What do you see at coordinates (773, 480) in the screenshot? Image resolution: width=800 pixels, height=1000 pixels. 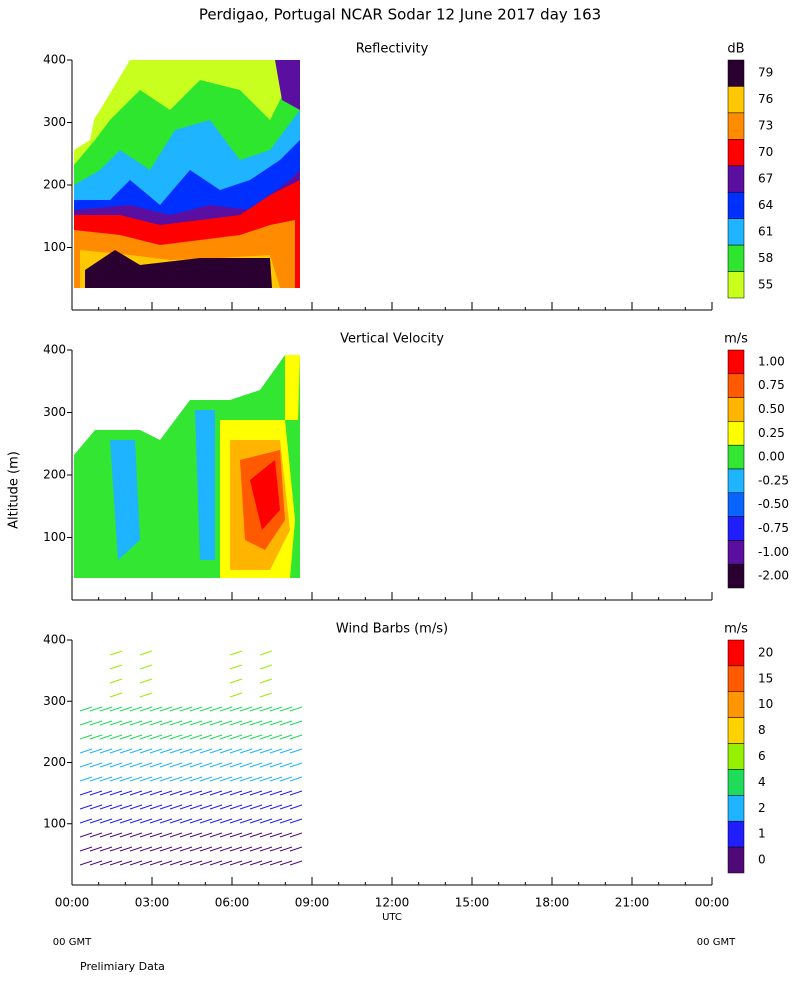 I see `colorbar-label: -0.25` at bounding box center [773, 480].